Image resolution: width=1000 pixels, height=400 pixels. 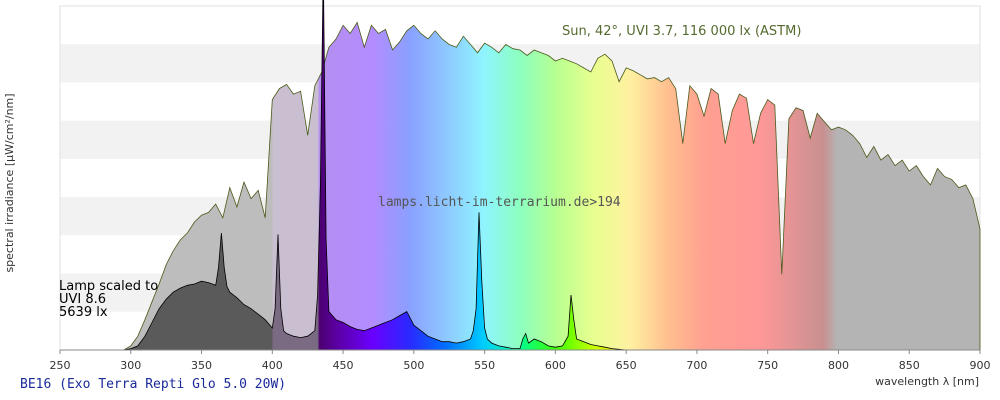 What do you see at coordinates (499, 202) in the screenshot?
I see `watermark-text: lamps.licht-im-terrarium.de>194` at bounding box center [499, 202].